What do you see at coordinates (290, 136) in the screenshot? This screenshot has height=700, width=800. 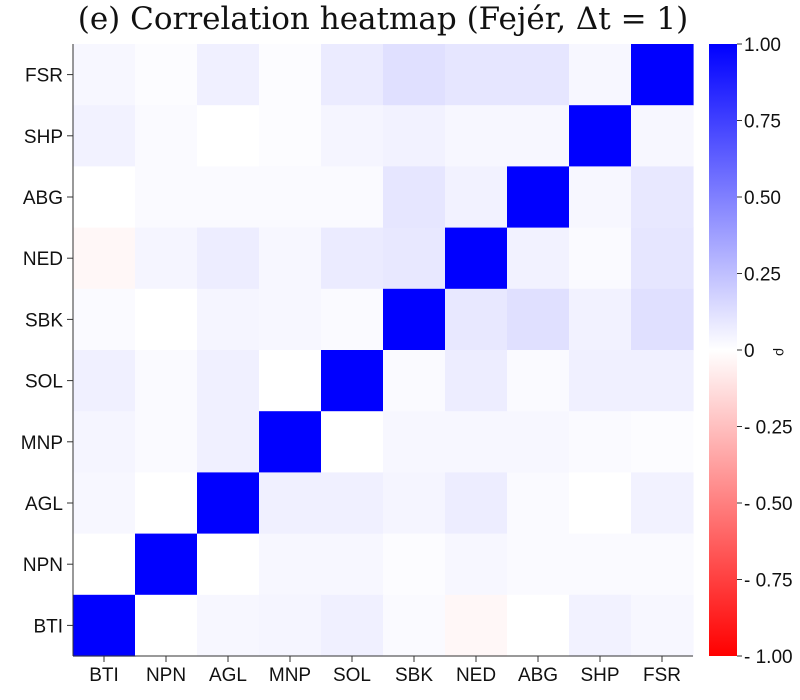 I see `heatmap-cell-SHP-MNP` at bounding box center [290, 136].